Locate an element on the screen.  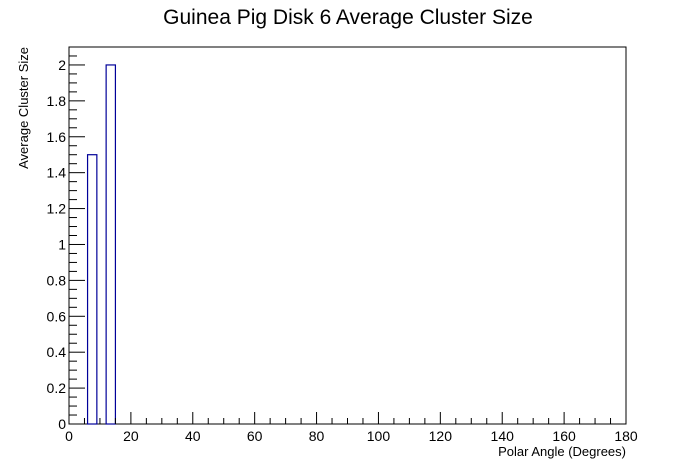
x-axis: 0 20 40 60 80 100 120 140 160 180 is located at coordinates (351, 428).